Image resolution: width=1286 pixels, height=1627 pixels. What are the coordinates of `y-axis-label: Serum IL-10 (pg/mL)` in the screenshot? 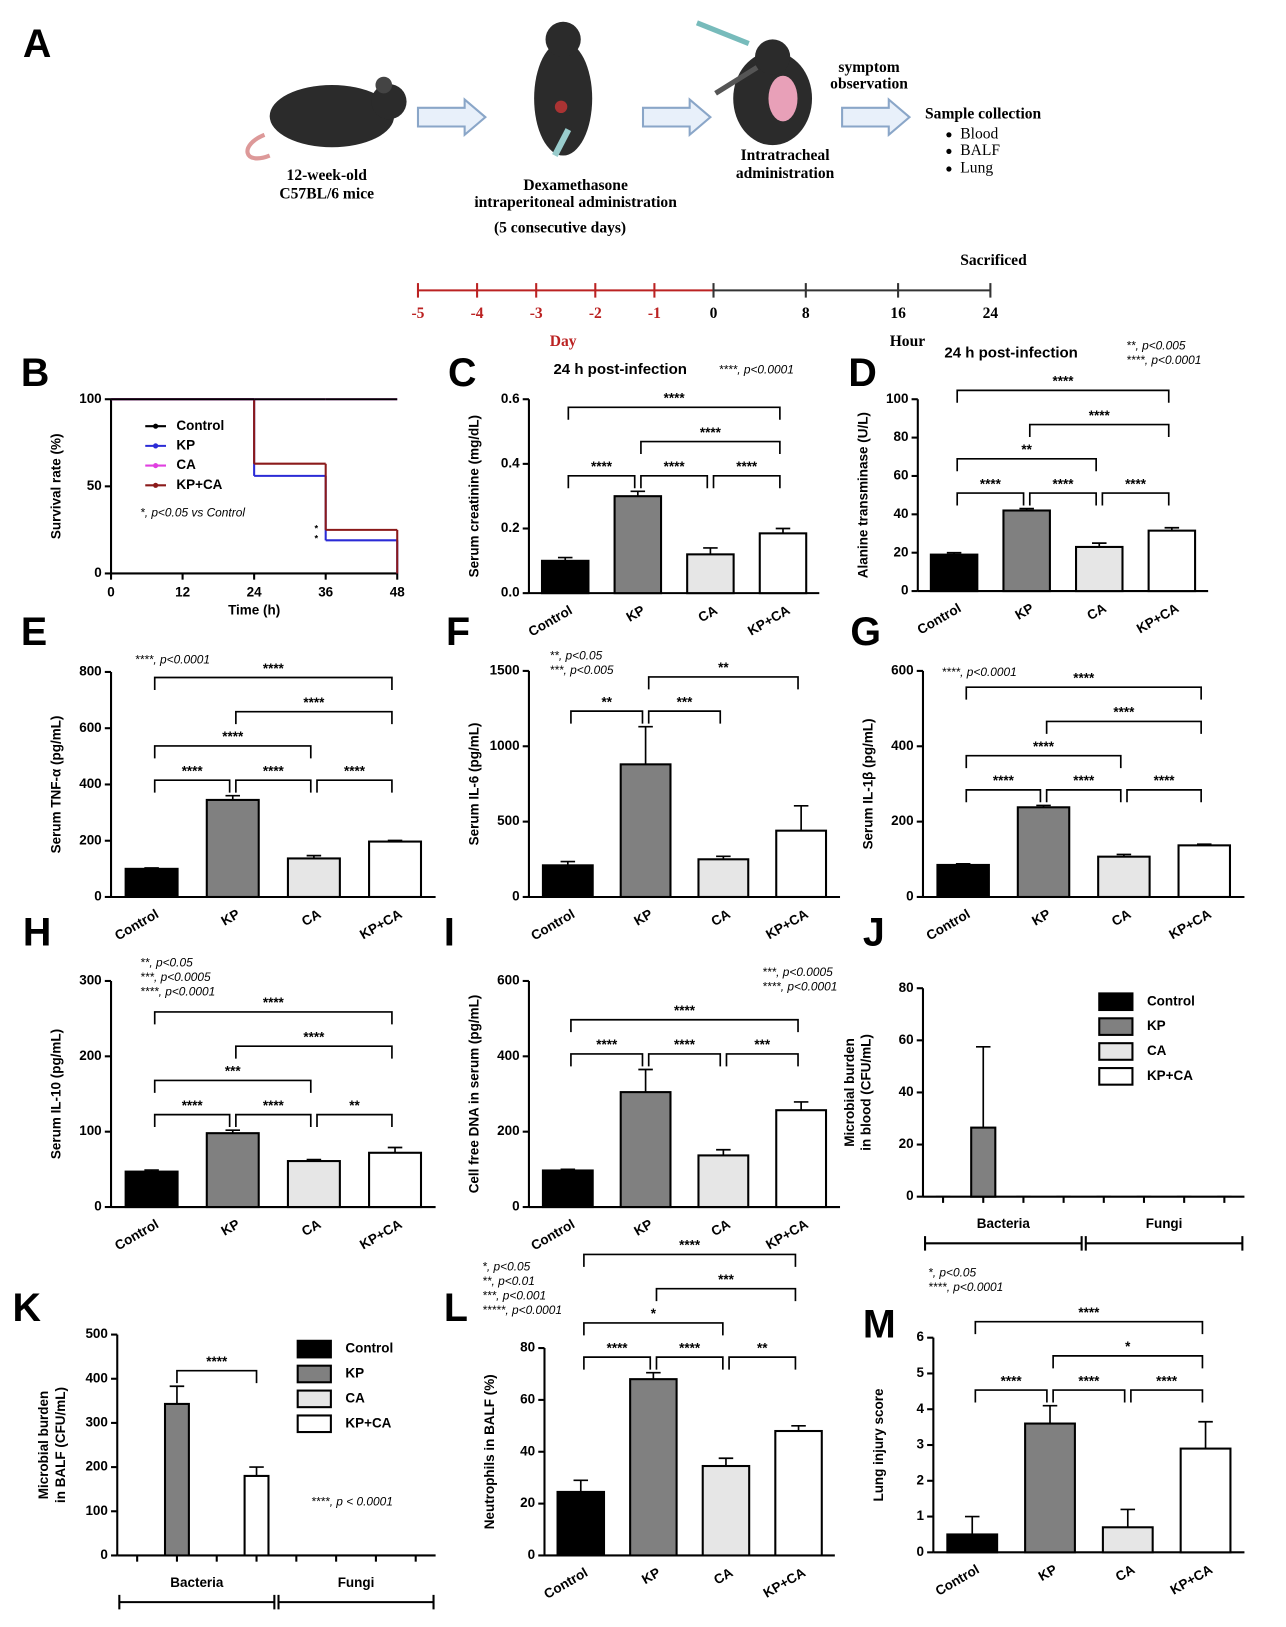 It's located at (56, 1094).